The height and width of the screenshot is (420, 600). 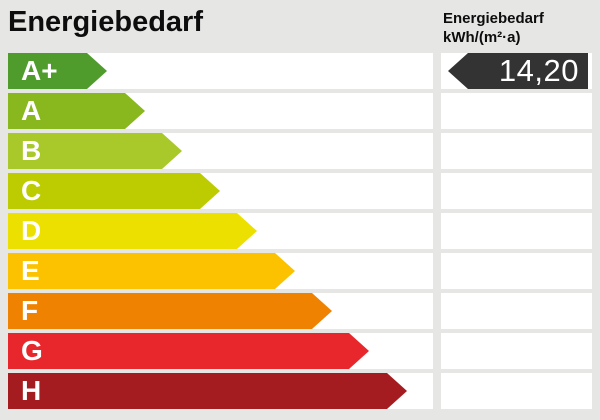 What do you see at coordinates (300, 71) in the screenshot?
I see `scale-row-a-plus: A+ 14,20` at bounding box center [300, 71].